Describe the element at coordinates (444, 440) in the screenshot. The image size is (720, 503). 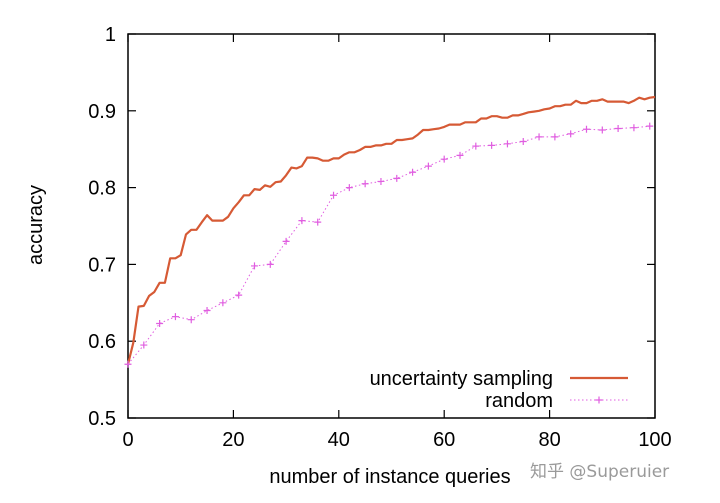
I see `x-tick-label: 60` at that location.